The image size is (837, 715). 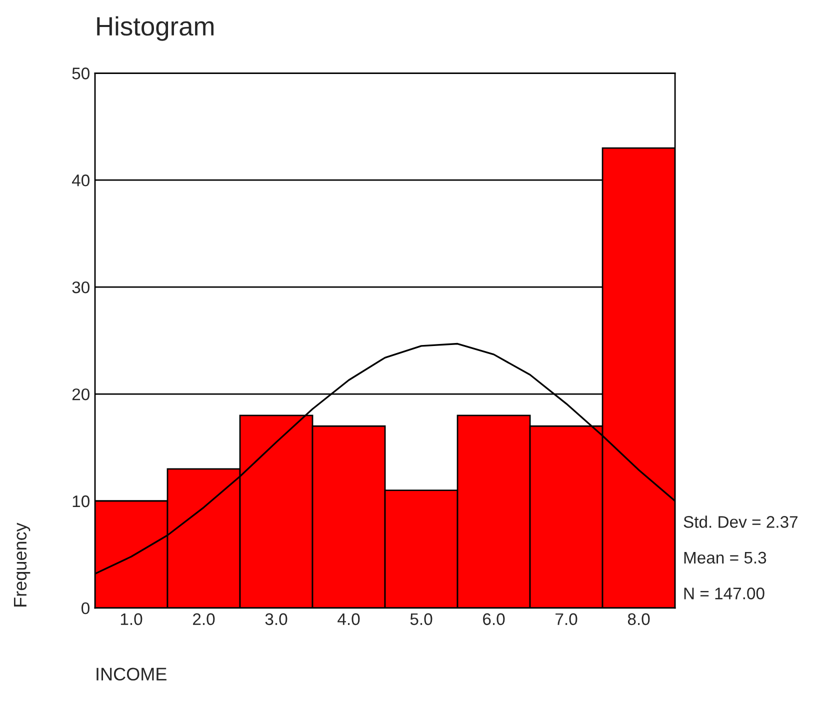 I want to click on x-tick-label: 7.0, so click(x=567, y=619).